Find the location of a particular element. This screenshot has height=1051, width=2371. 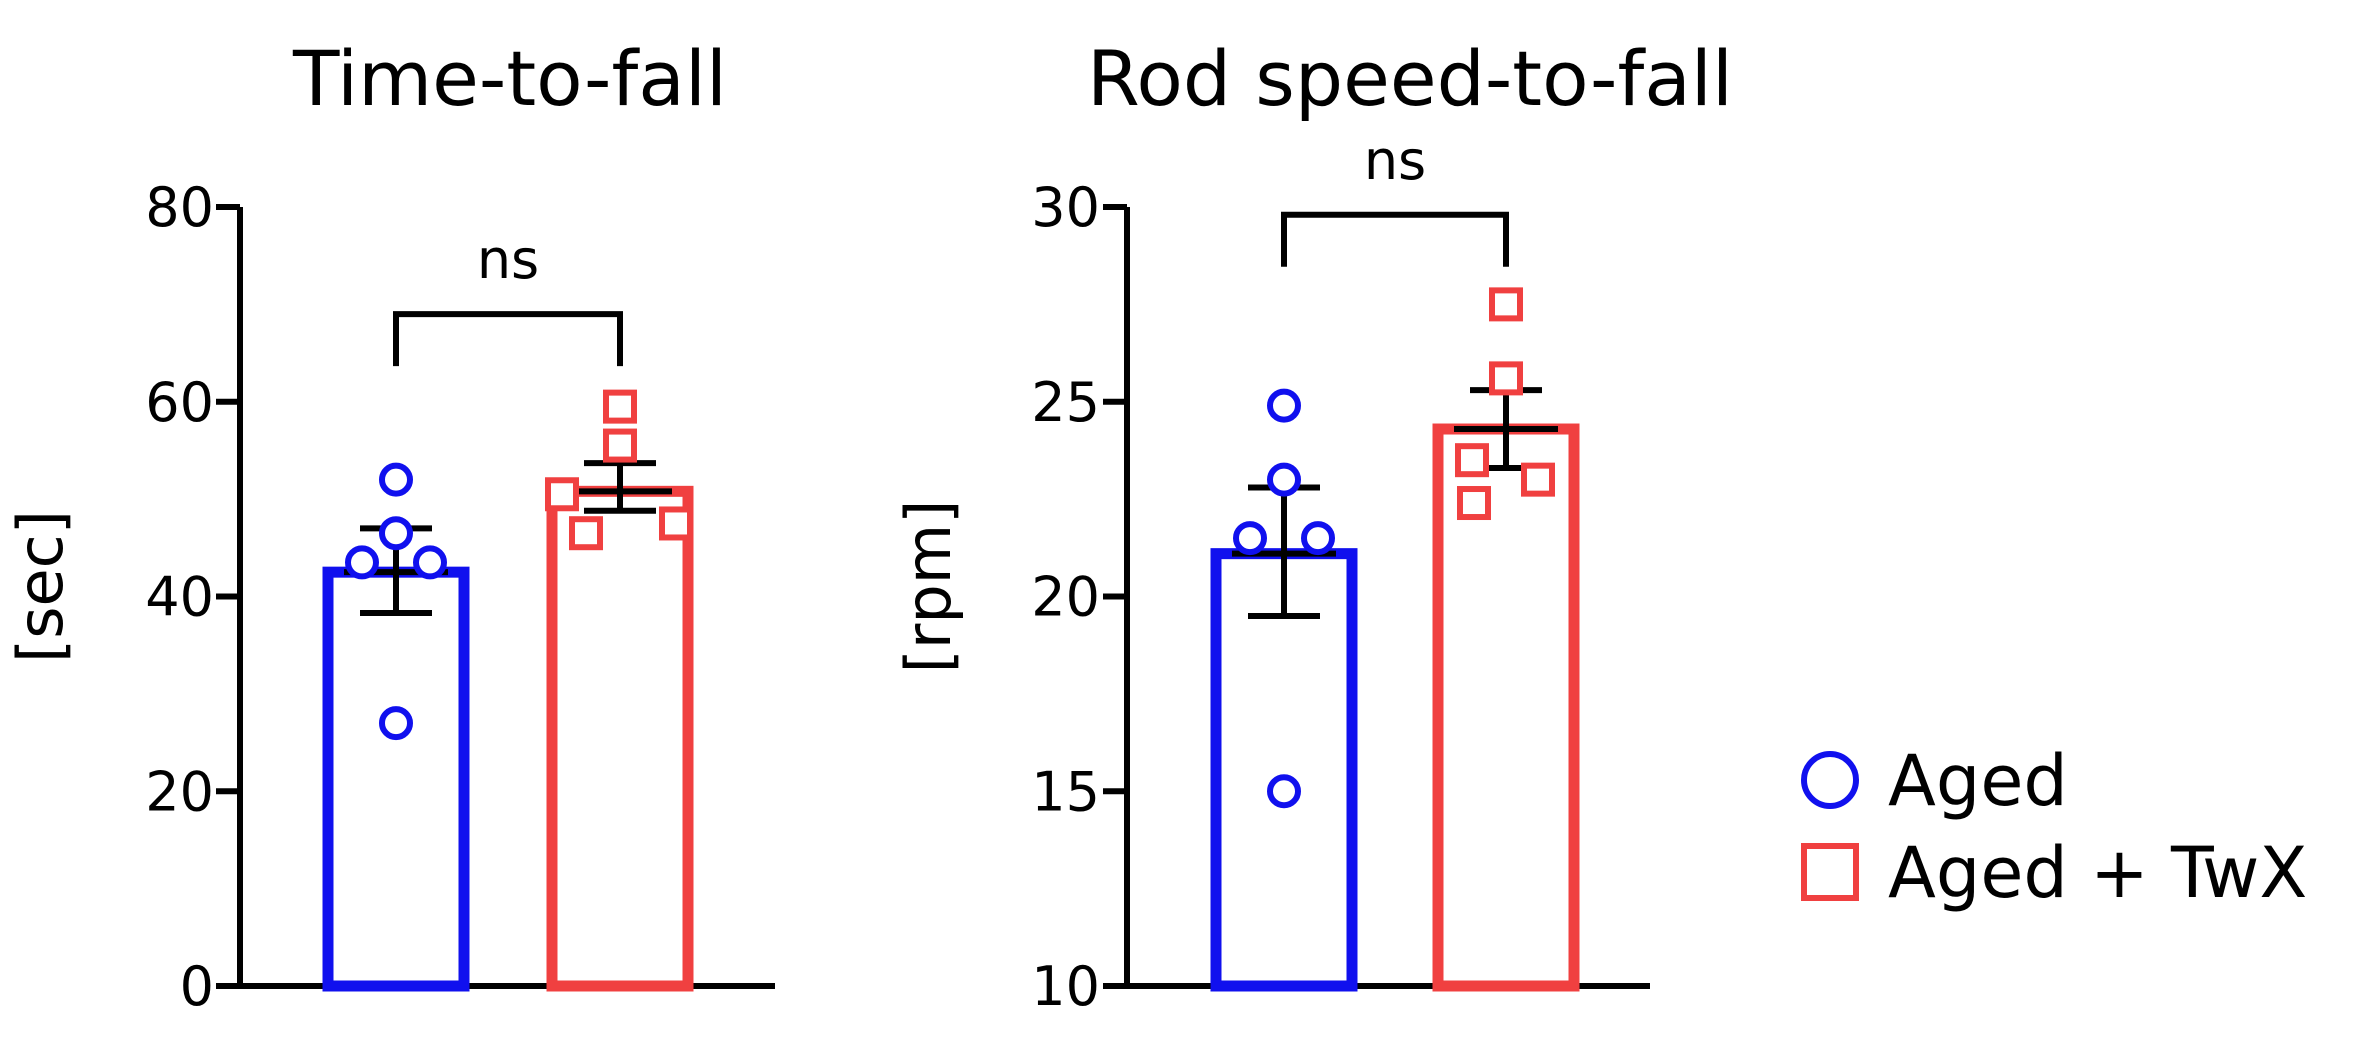

legend-item-aged: Aged is located at coordinates (1934, 781).